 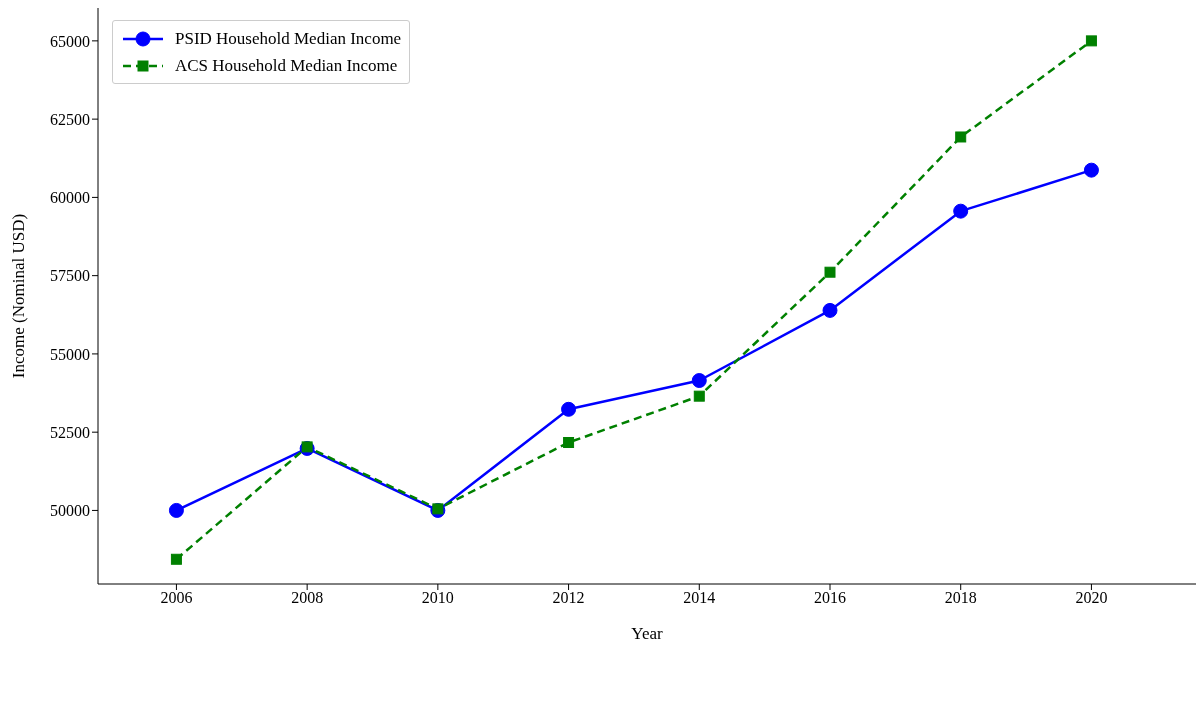 What do you see at coordinates (70, 432) in the screenshot?
I see `y-tick-label: 52500` at bounding box center [70, 432].